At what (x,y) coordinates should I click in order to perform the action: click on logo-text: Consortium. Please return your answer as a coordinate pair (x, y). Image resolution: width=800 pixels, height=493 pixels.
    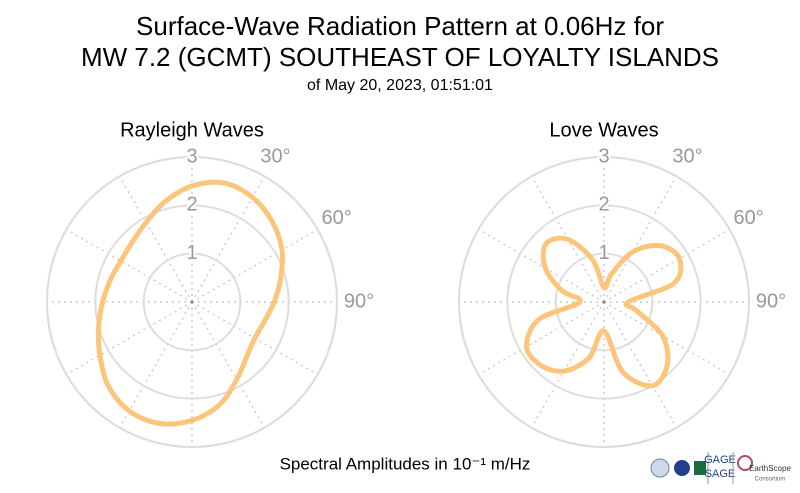
    Looking at the image, I should click on (770, 480).